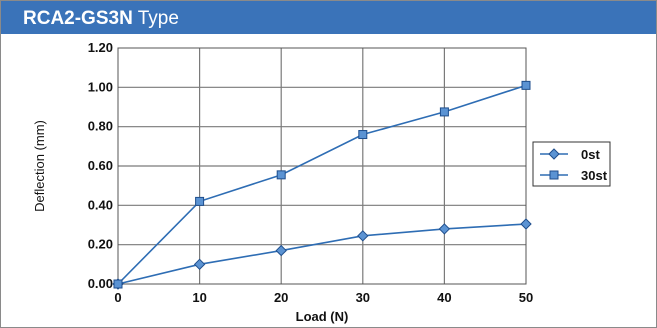 The height and width of the screenshot is (328, 657). I want to click on series-0st, so click(322, 254).